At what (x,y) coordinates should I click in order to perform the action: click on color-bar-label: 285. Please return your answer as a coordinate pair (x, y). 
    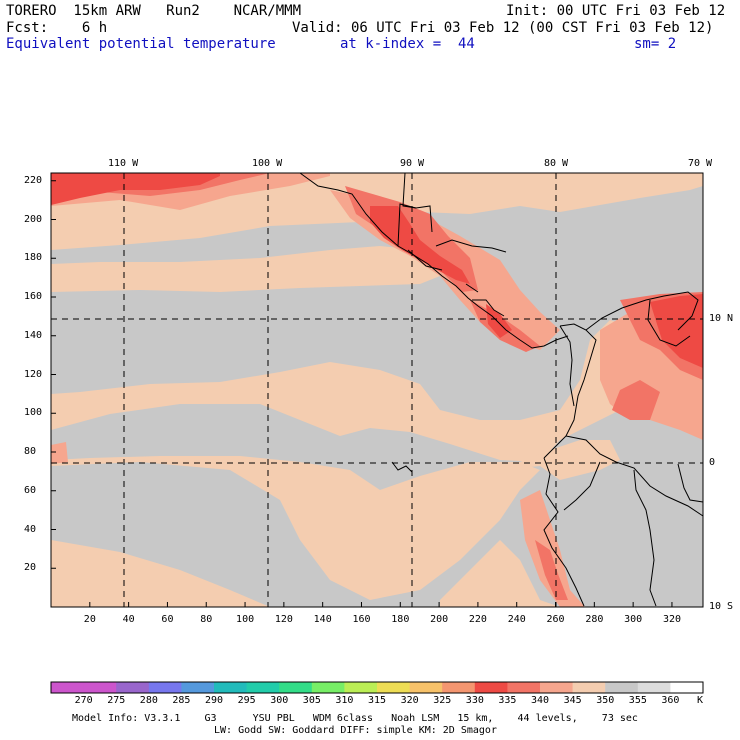
    Looking at the image, I should click on (181, 700).